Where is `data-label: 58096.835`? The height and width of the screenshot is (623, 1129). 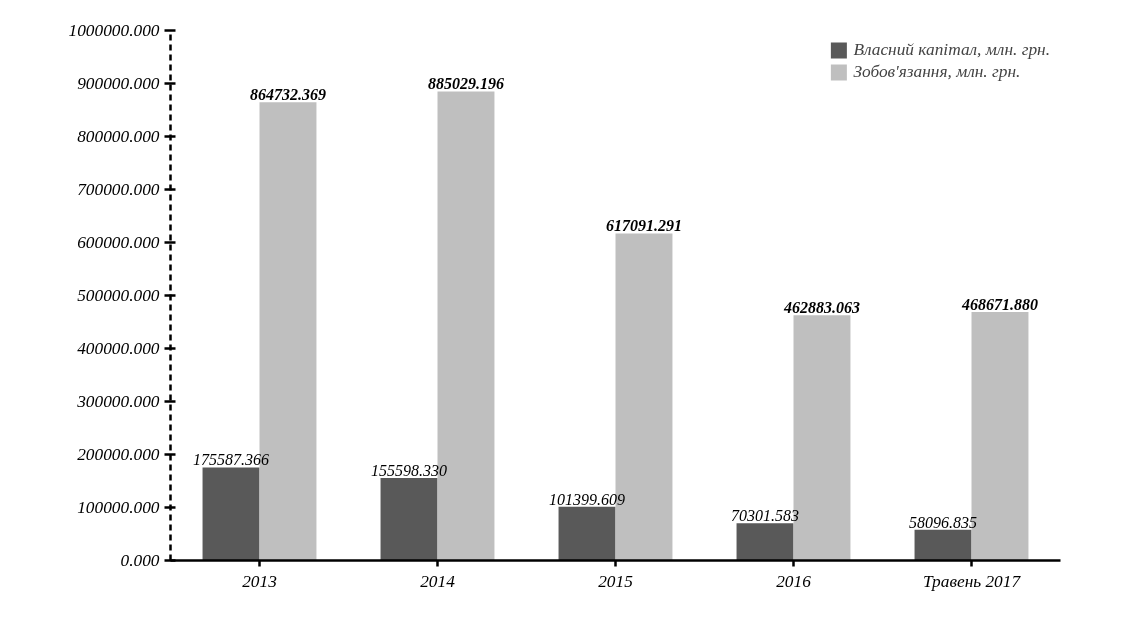 data-label: 58096.835 is located at coordinates (943, 522).